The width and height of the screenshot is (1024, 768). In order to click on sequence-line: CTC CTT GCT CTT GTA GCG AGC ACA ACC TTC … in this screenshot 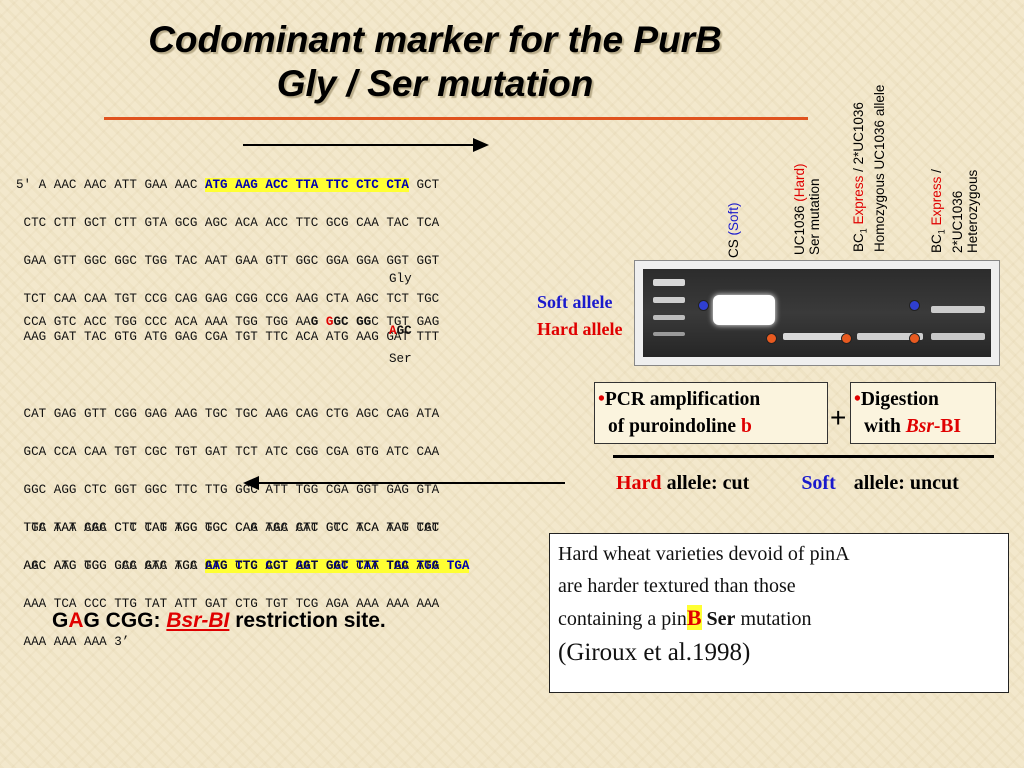, I will do `click(228, 223)`.